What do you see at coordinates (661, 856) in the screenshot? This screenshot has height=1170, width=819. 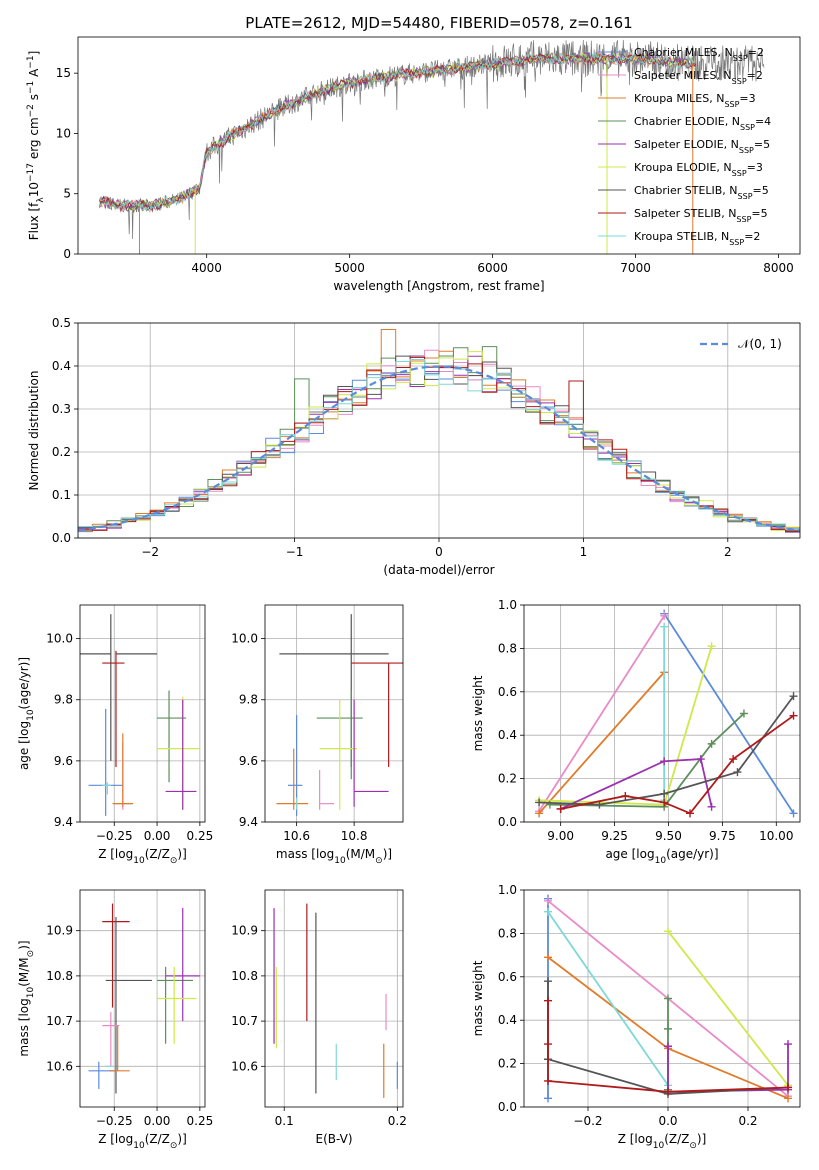 I see `x-axis-label: age [log10(age/yr)]` at bounding box center [661, 856].